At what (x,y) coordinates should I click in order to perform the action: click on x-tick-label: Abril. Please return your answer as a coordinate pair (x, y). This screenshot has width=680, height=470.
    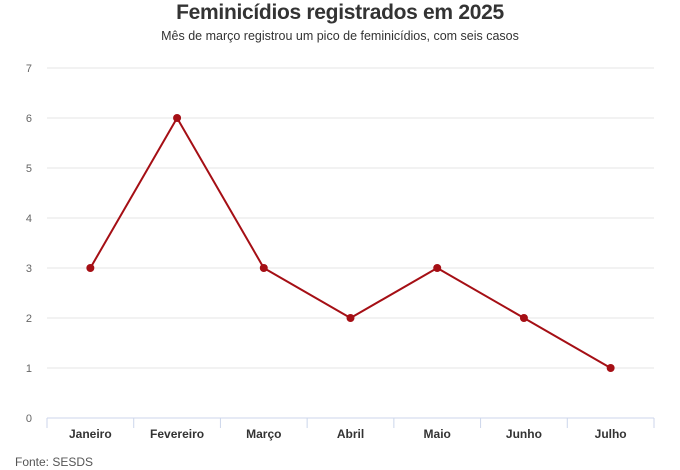
    Looking at the image, I should click on (350, 434).